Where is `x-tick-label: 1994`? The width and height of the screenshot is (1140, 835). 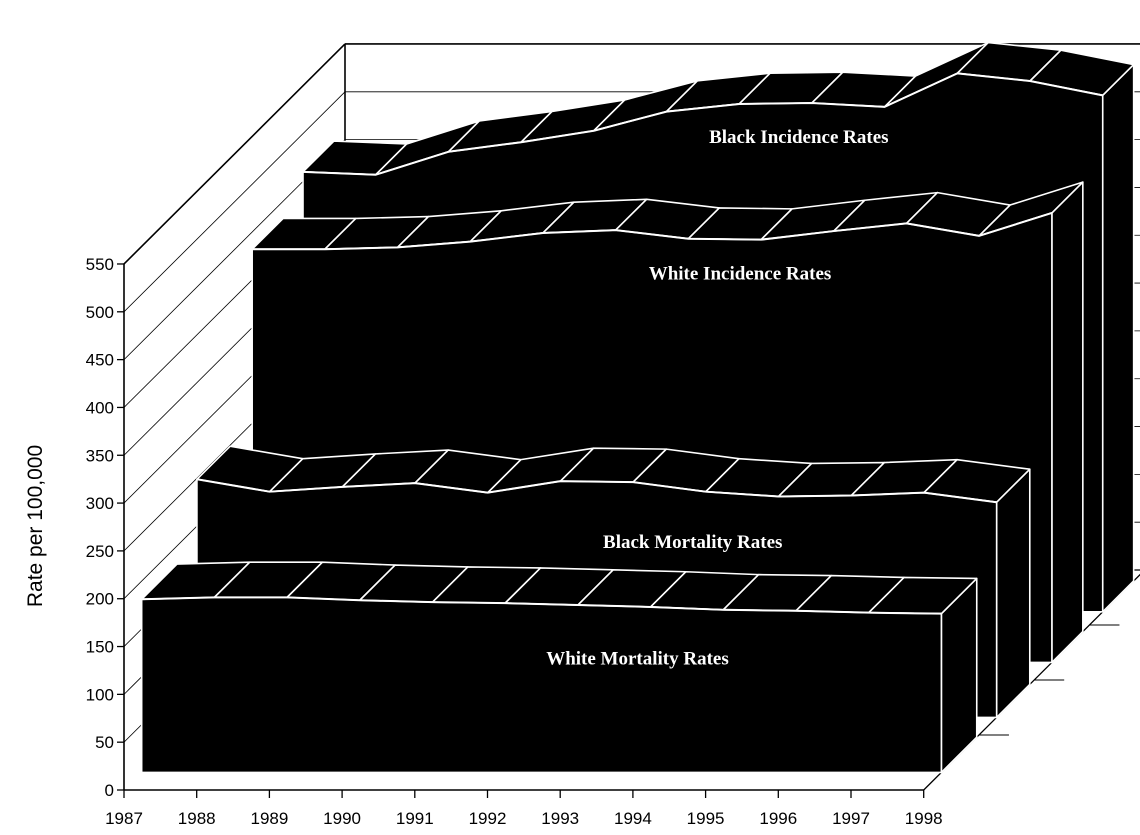
x-tick-label: 1994 is located at coordinates (633, 818).